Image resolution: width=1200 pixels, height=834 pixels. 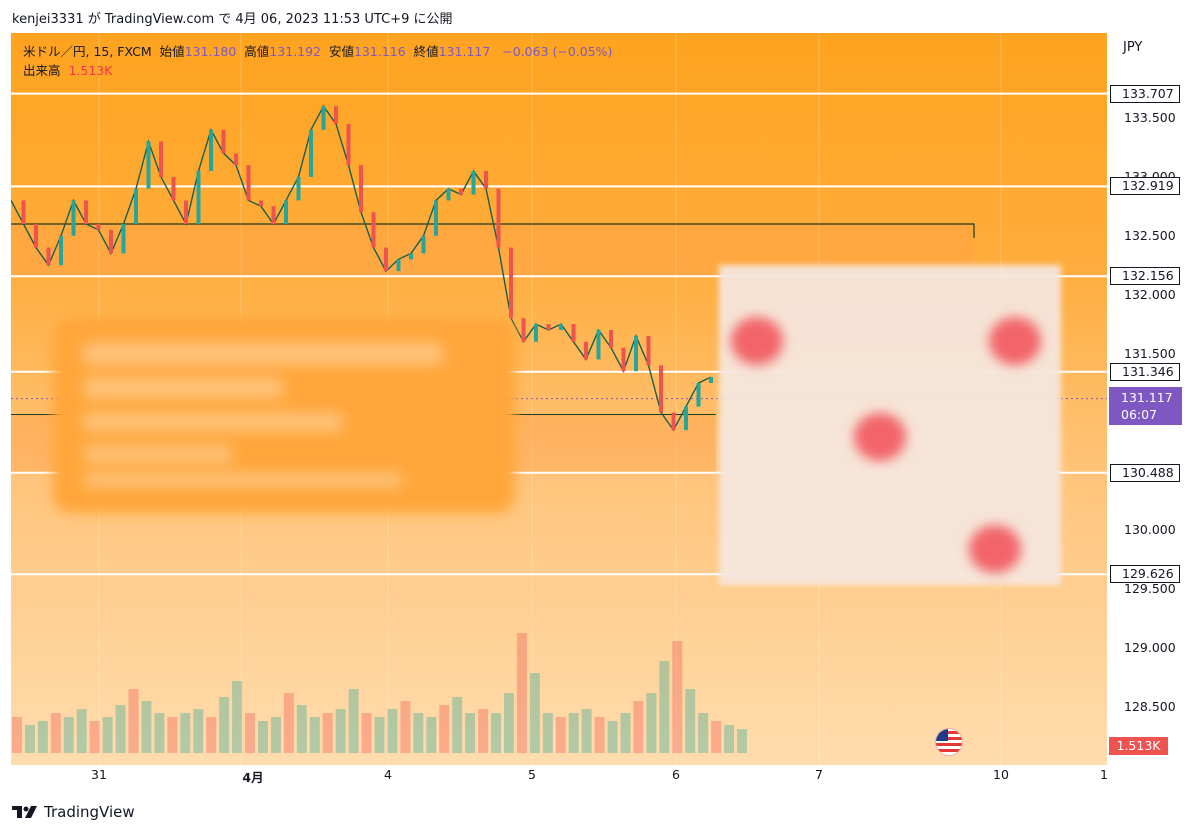 I want to click on legend-open: 131.180, so click(x=210, y=51).